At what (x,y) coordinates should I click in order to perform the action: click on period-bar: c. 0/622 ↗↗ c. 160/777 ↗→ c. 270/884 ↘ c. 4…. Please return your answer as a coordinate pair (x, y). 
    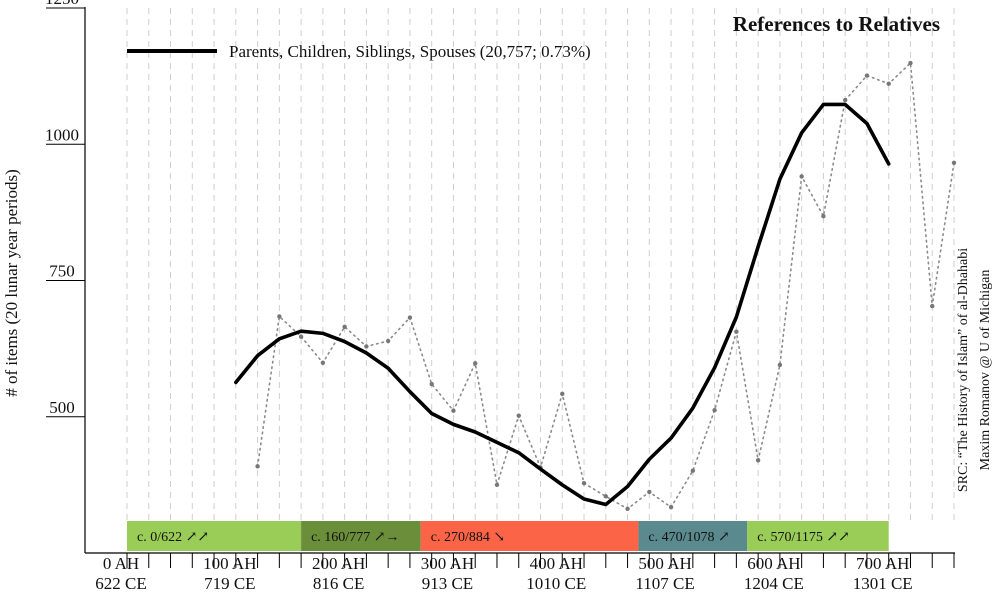
    Looking at the image, I should click on (508, 536).